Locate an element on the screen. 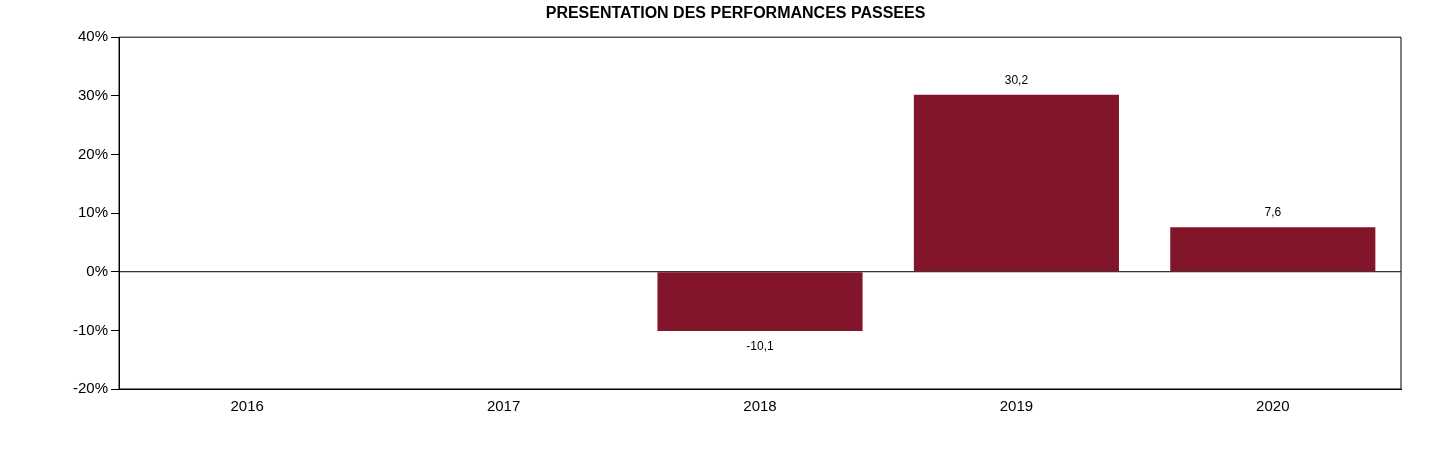  y-tick-label: 20% is located at coordinates (93, 153).